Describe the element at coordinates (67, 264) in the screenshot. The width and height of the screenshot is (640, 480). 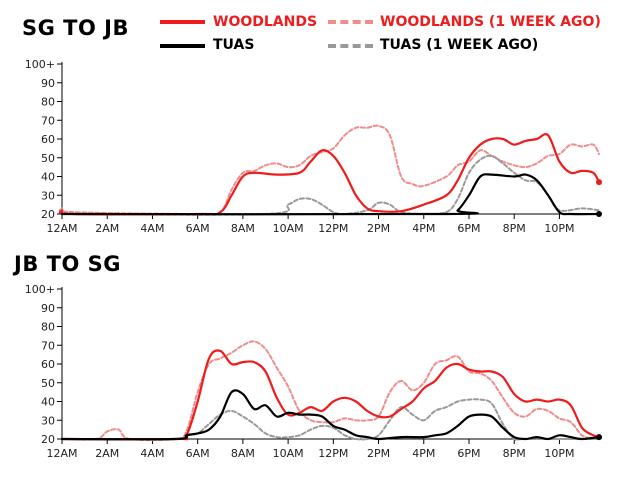
I see `chart-title-jb-to-sg: JB TO SG` at that location.